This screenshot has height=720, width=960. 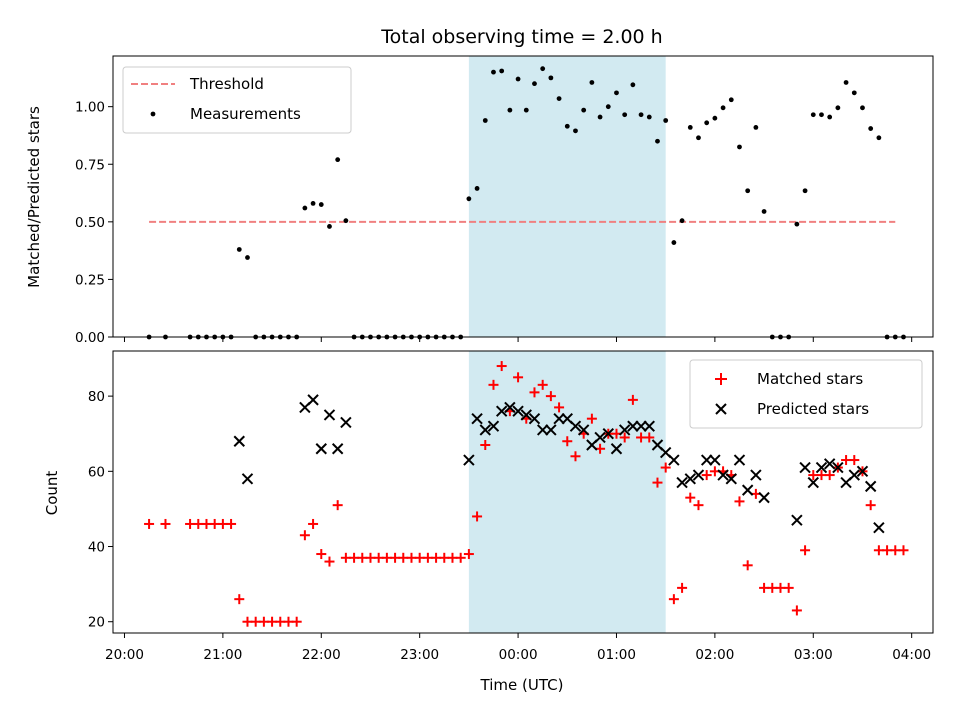 I want to click on y-tick-label: 0.25, so click(x=90, y=280).